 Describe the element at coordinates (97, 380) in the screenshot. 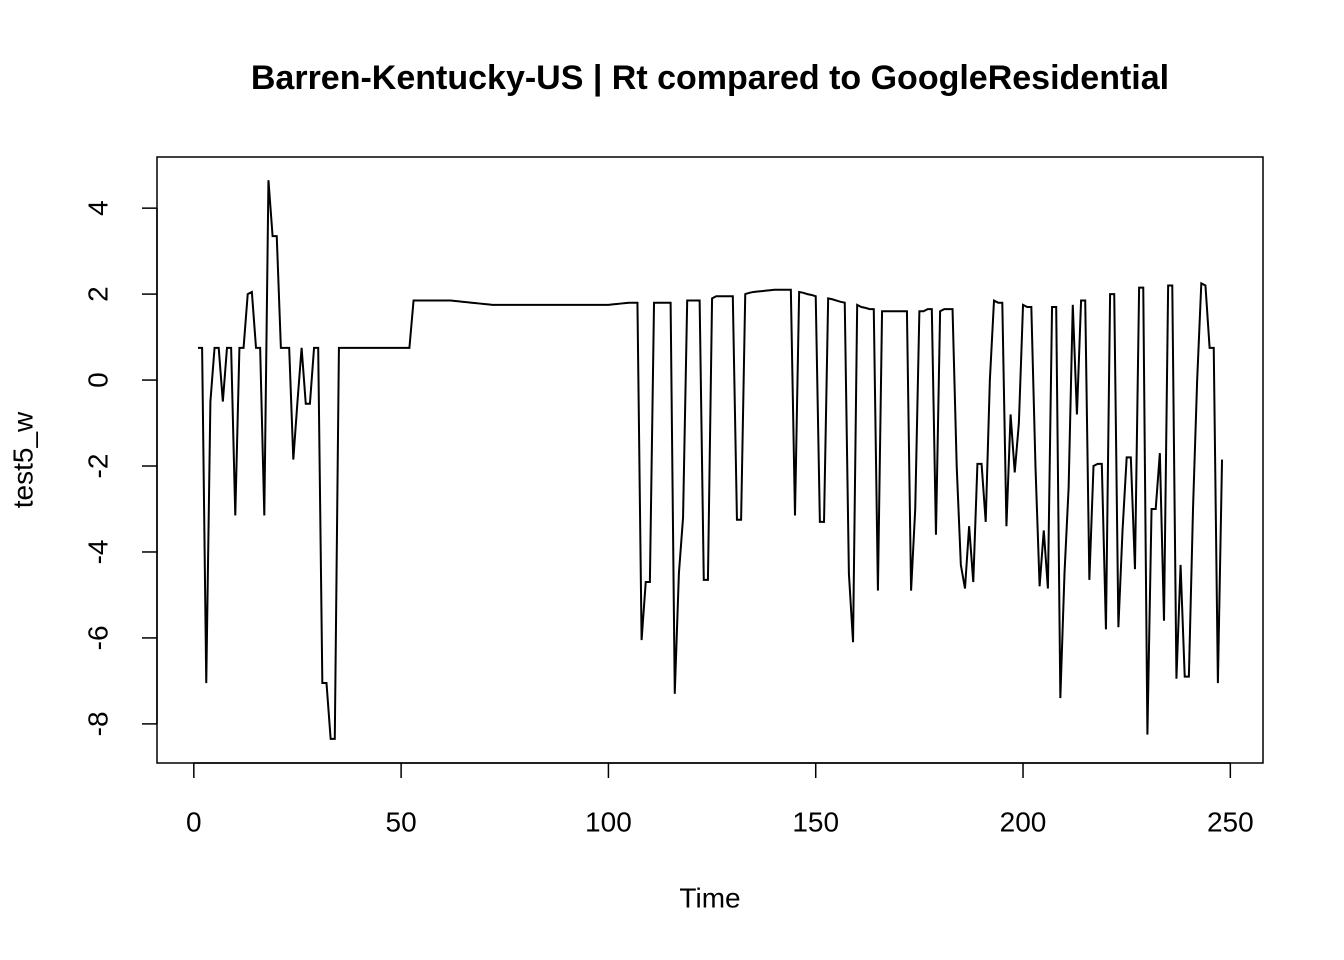

I see `y-tick-label: 0` at that location.